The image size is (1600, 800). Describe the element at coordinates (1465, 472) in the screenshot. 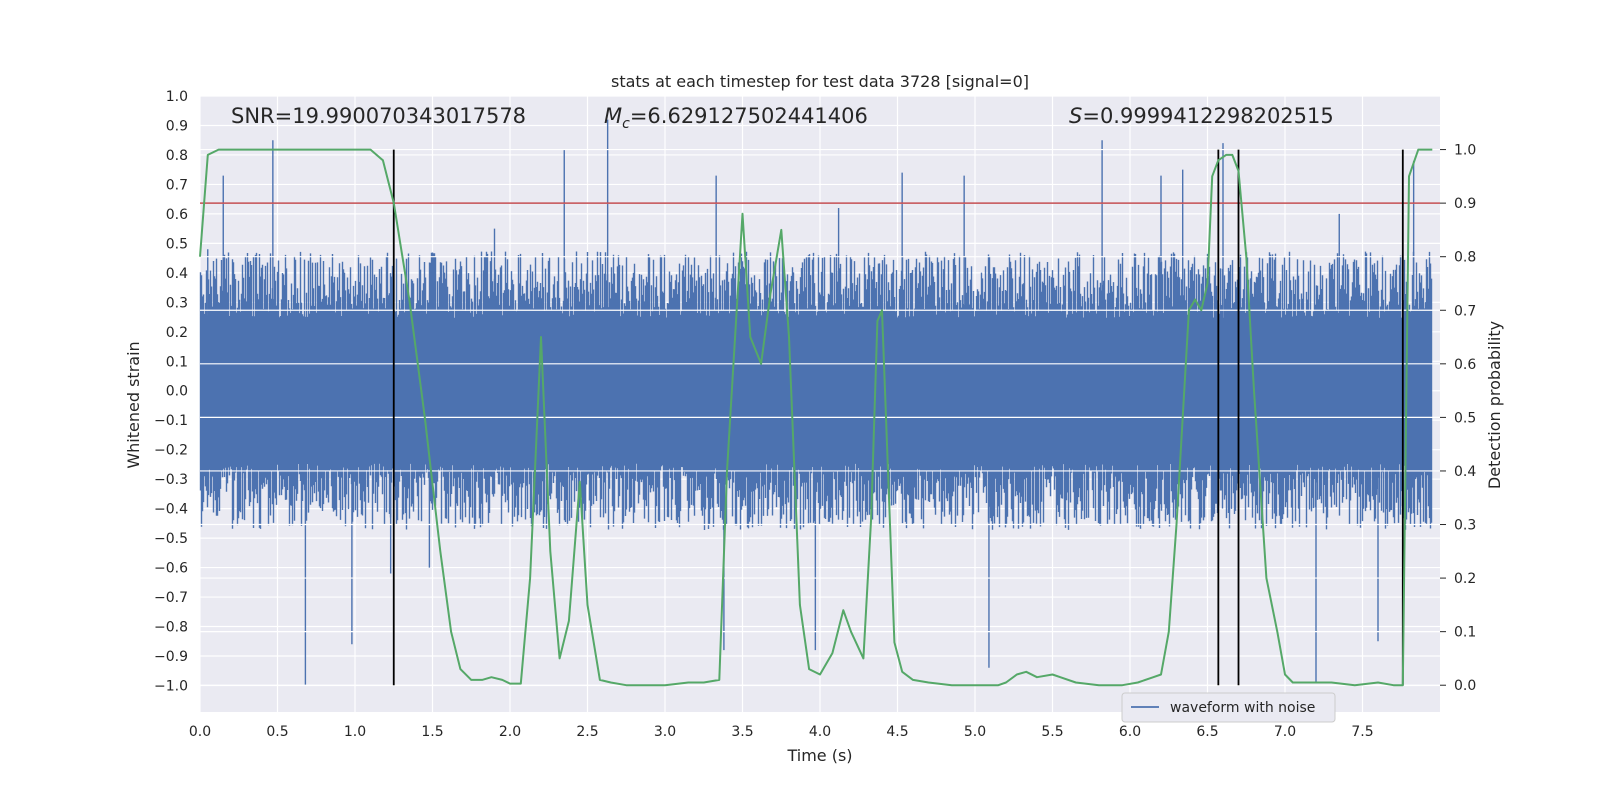

I see `y2-tick-label: 0.4` at that location.